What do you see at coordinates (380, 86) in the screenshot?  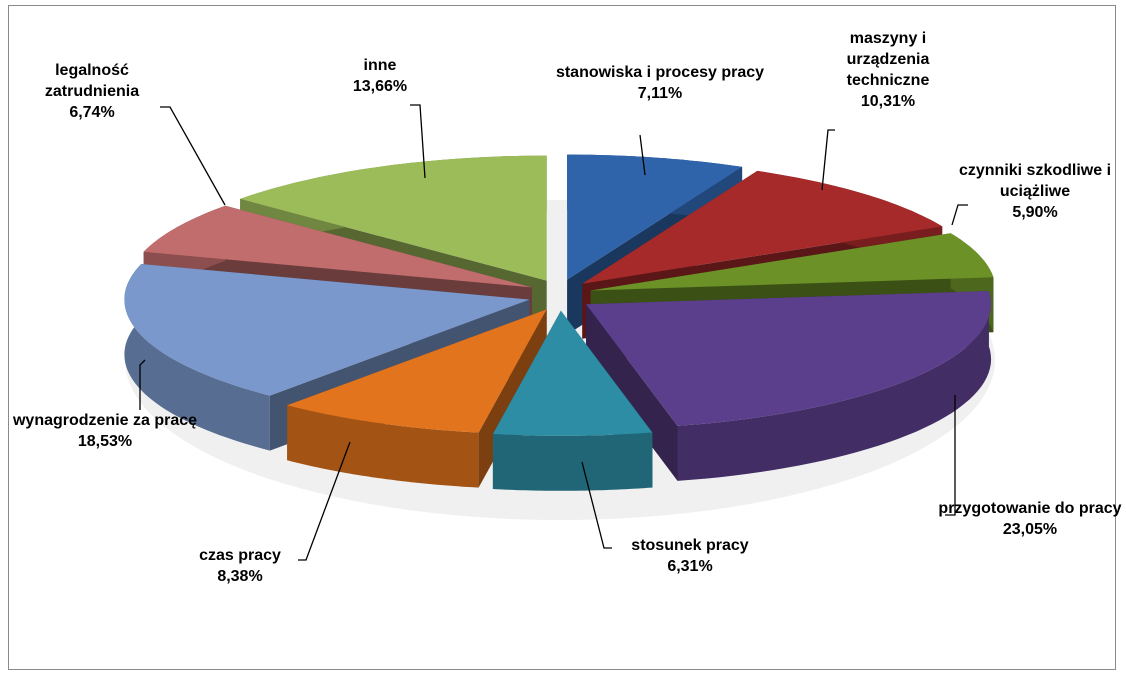 I see `value-label: 13,66%` at bounding box center [380, 86].